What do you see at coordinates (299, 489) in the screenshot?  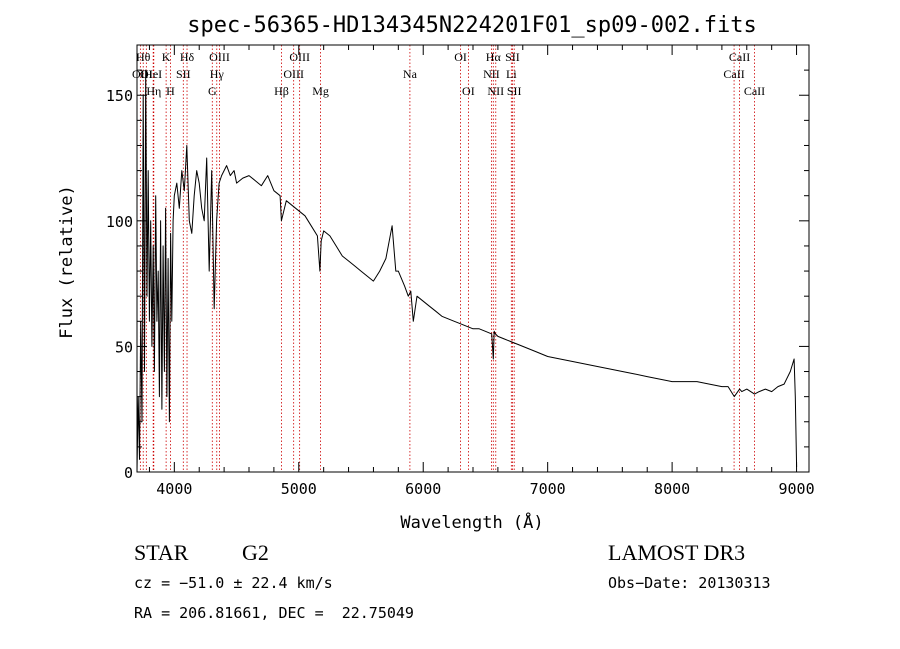 I see `x-tick-label: 5000` at bounding box center [299, 489].